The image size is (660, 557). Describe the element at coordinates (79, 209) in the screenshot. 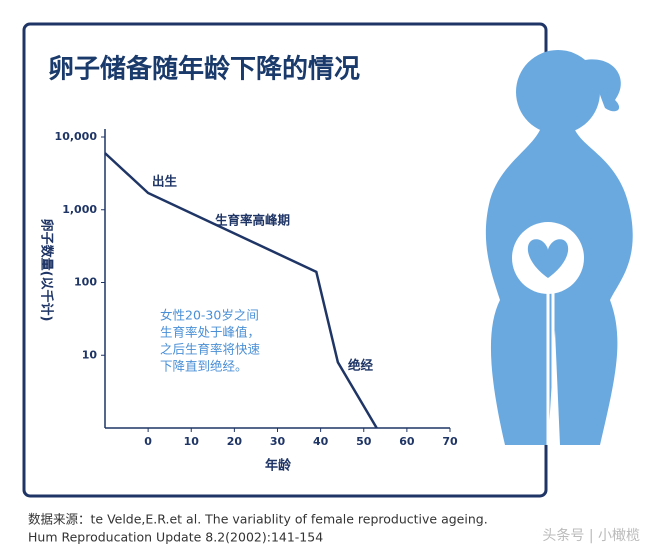

I see `y-tick-label: 1,000` at that location.